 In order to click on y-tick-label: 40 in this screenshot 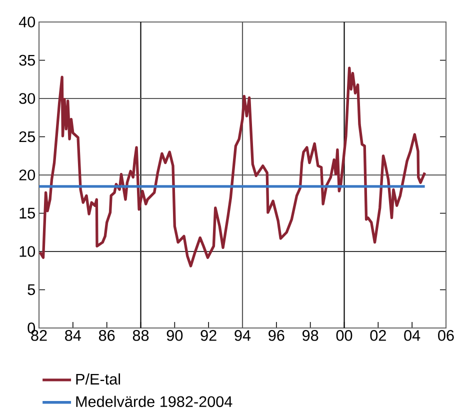, I will do `click(27, 22)`.